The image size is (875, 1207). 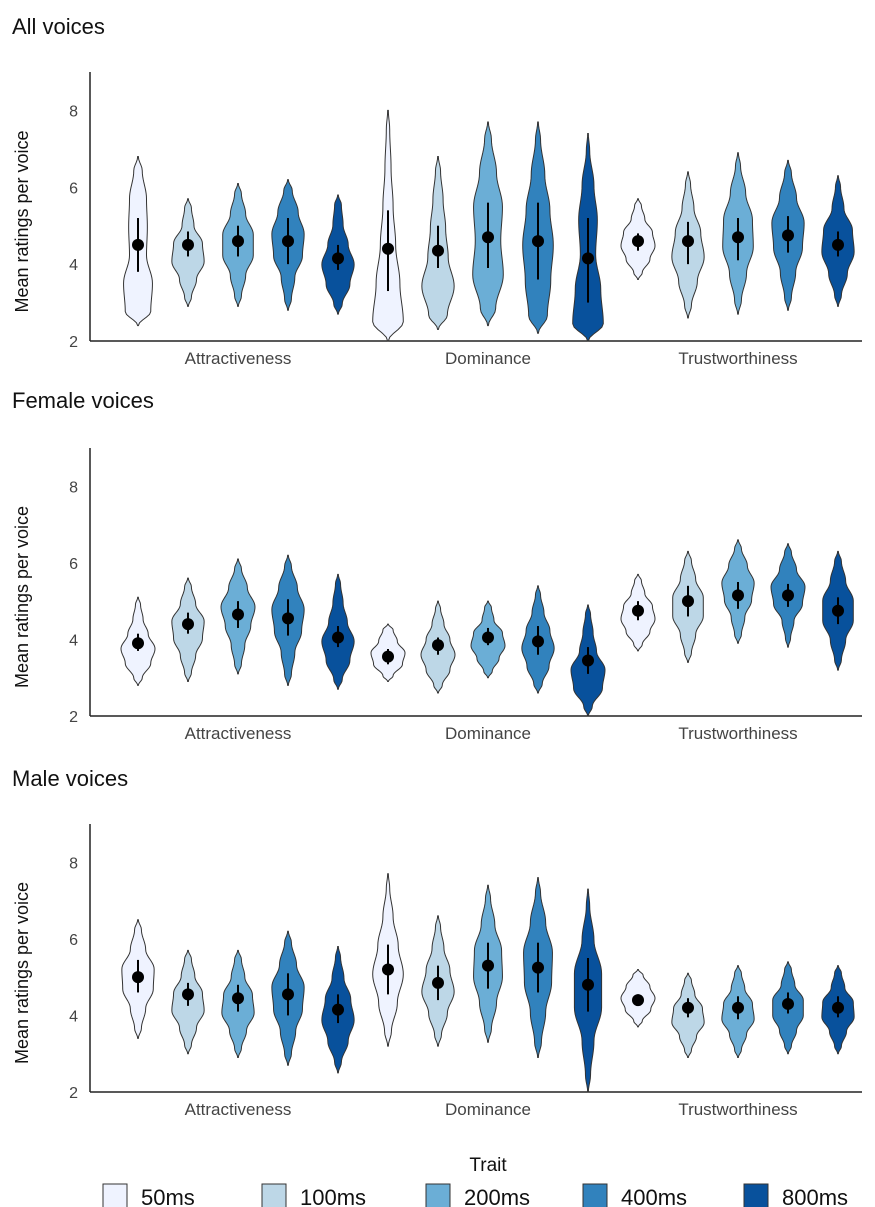 I want to click on legend: Trait 50ms 100ms 200ms 400ms 800ms, so click(x=475, y=1181).